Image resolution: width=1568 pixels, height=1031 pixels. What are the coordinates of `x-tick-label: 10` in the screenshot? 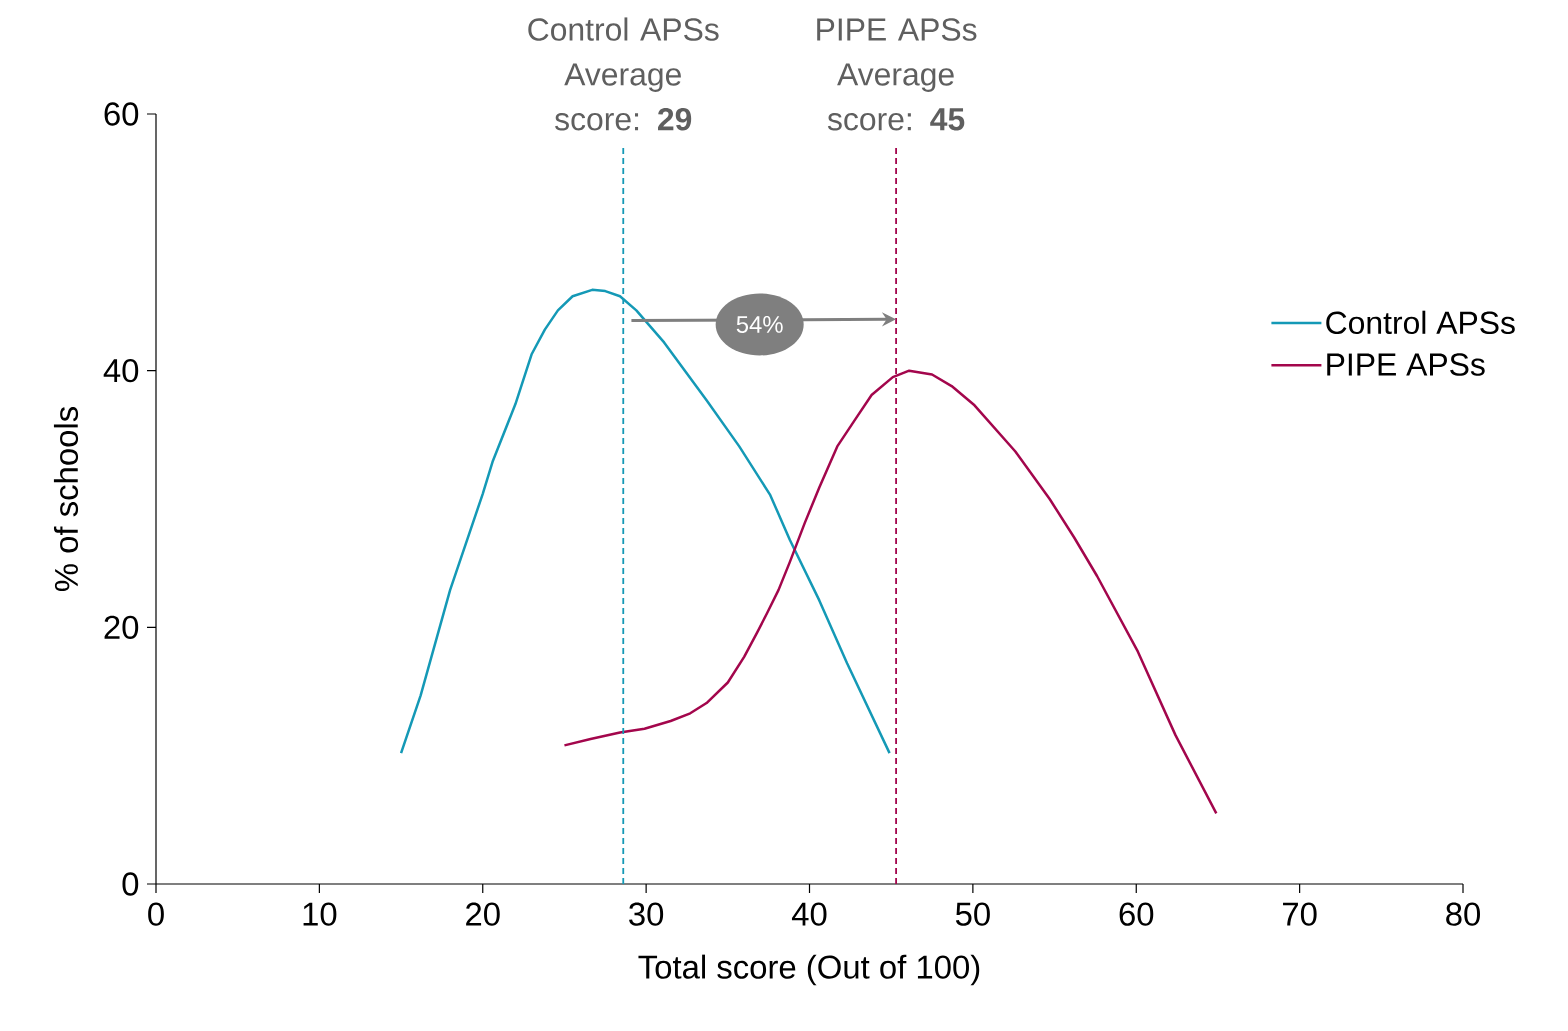 It's located at (320, 914).